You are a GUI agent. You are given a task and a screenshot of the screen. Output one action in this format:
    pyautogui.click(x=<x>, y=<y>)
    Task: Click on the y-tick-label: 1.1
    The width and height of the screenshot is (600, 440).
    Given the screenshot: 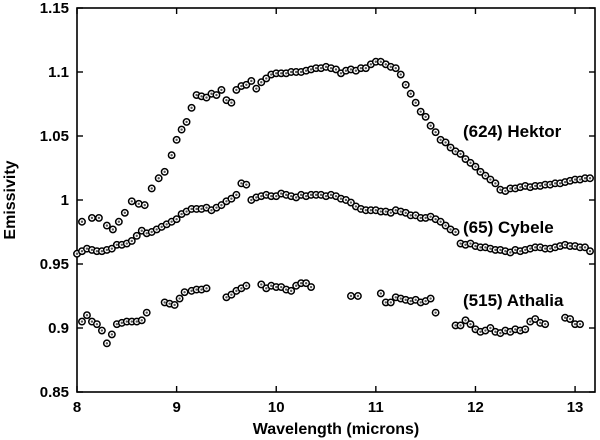 What is the action you would take?
    pyautogui.click(x=58, y=72)
    